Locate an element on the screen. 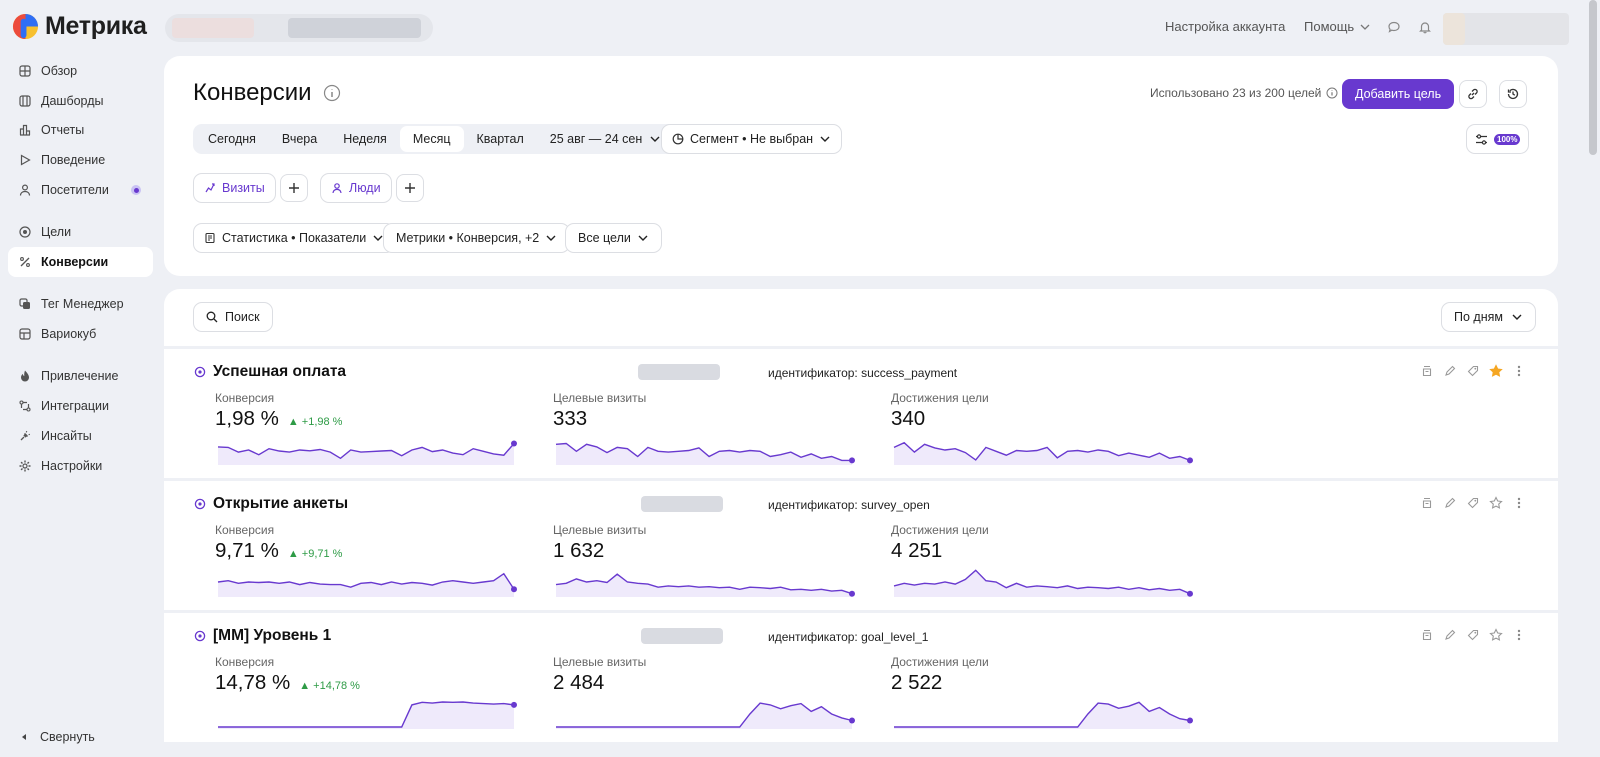 The height and width of the screenshot is (757, 1600). copy-link-button is located at coordinates (1473, 94).